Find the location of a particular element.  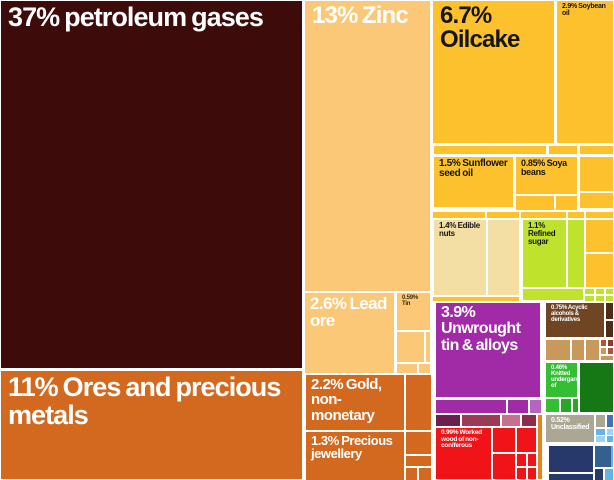

cell-knitted-undergarments: 0.46% Knitted undergarments of is located at coordinates (561, 380).